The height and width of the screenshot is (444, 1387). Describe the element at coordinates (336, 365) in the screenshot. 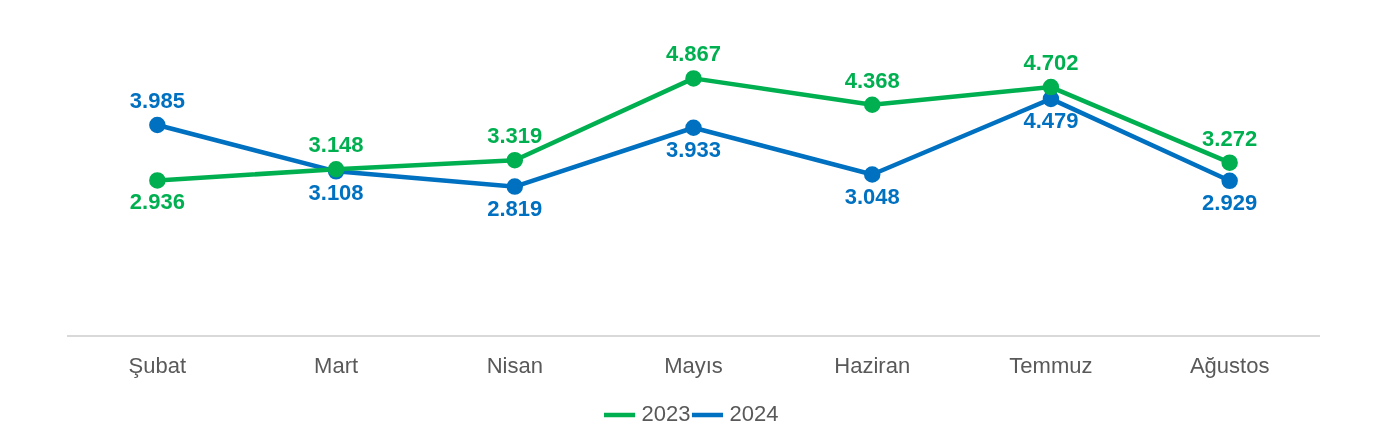

I see `x-tick-label: Mart` at that location.